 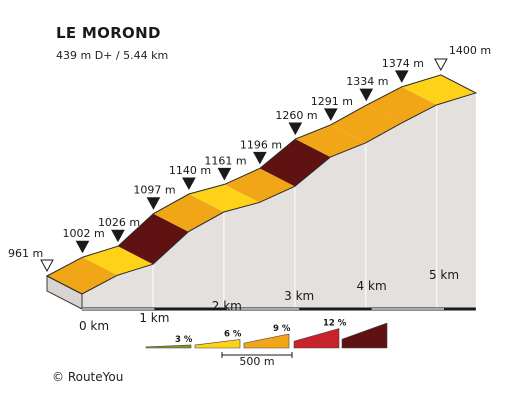 I want to click on gradient-legend: 3 % 6 % 9 % 12 % 500 m, so click(x=266, y=343).